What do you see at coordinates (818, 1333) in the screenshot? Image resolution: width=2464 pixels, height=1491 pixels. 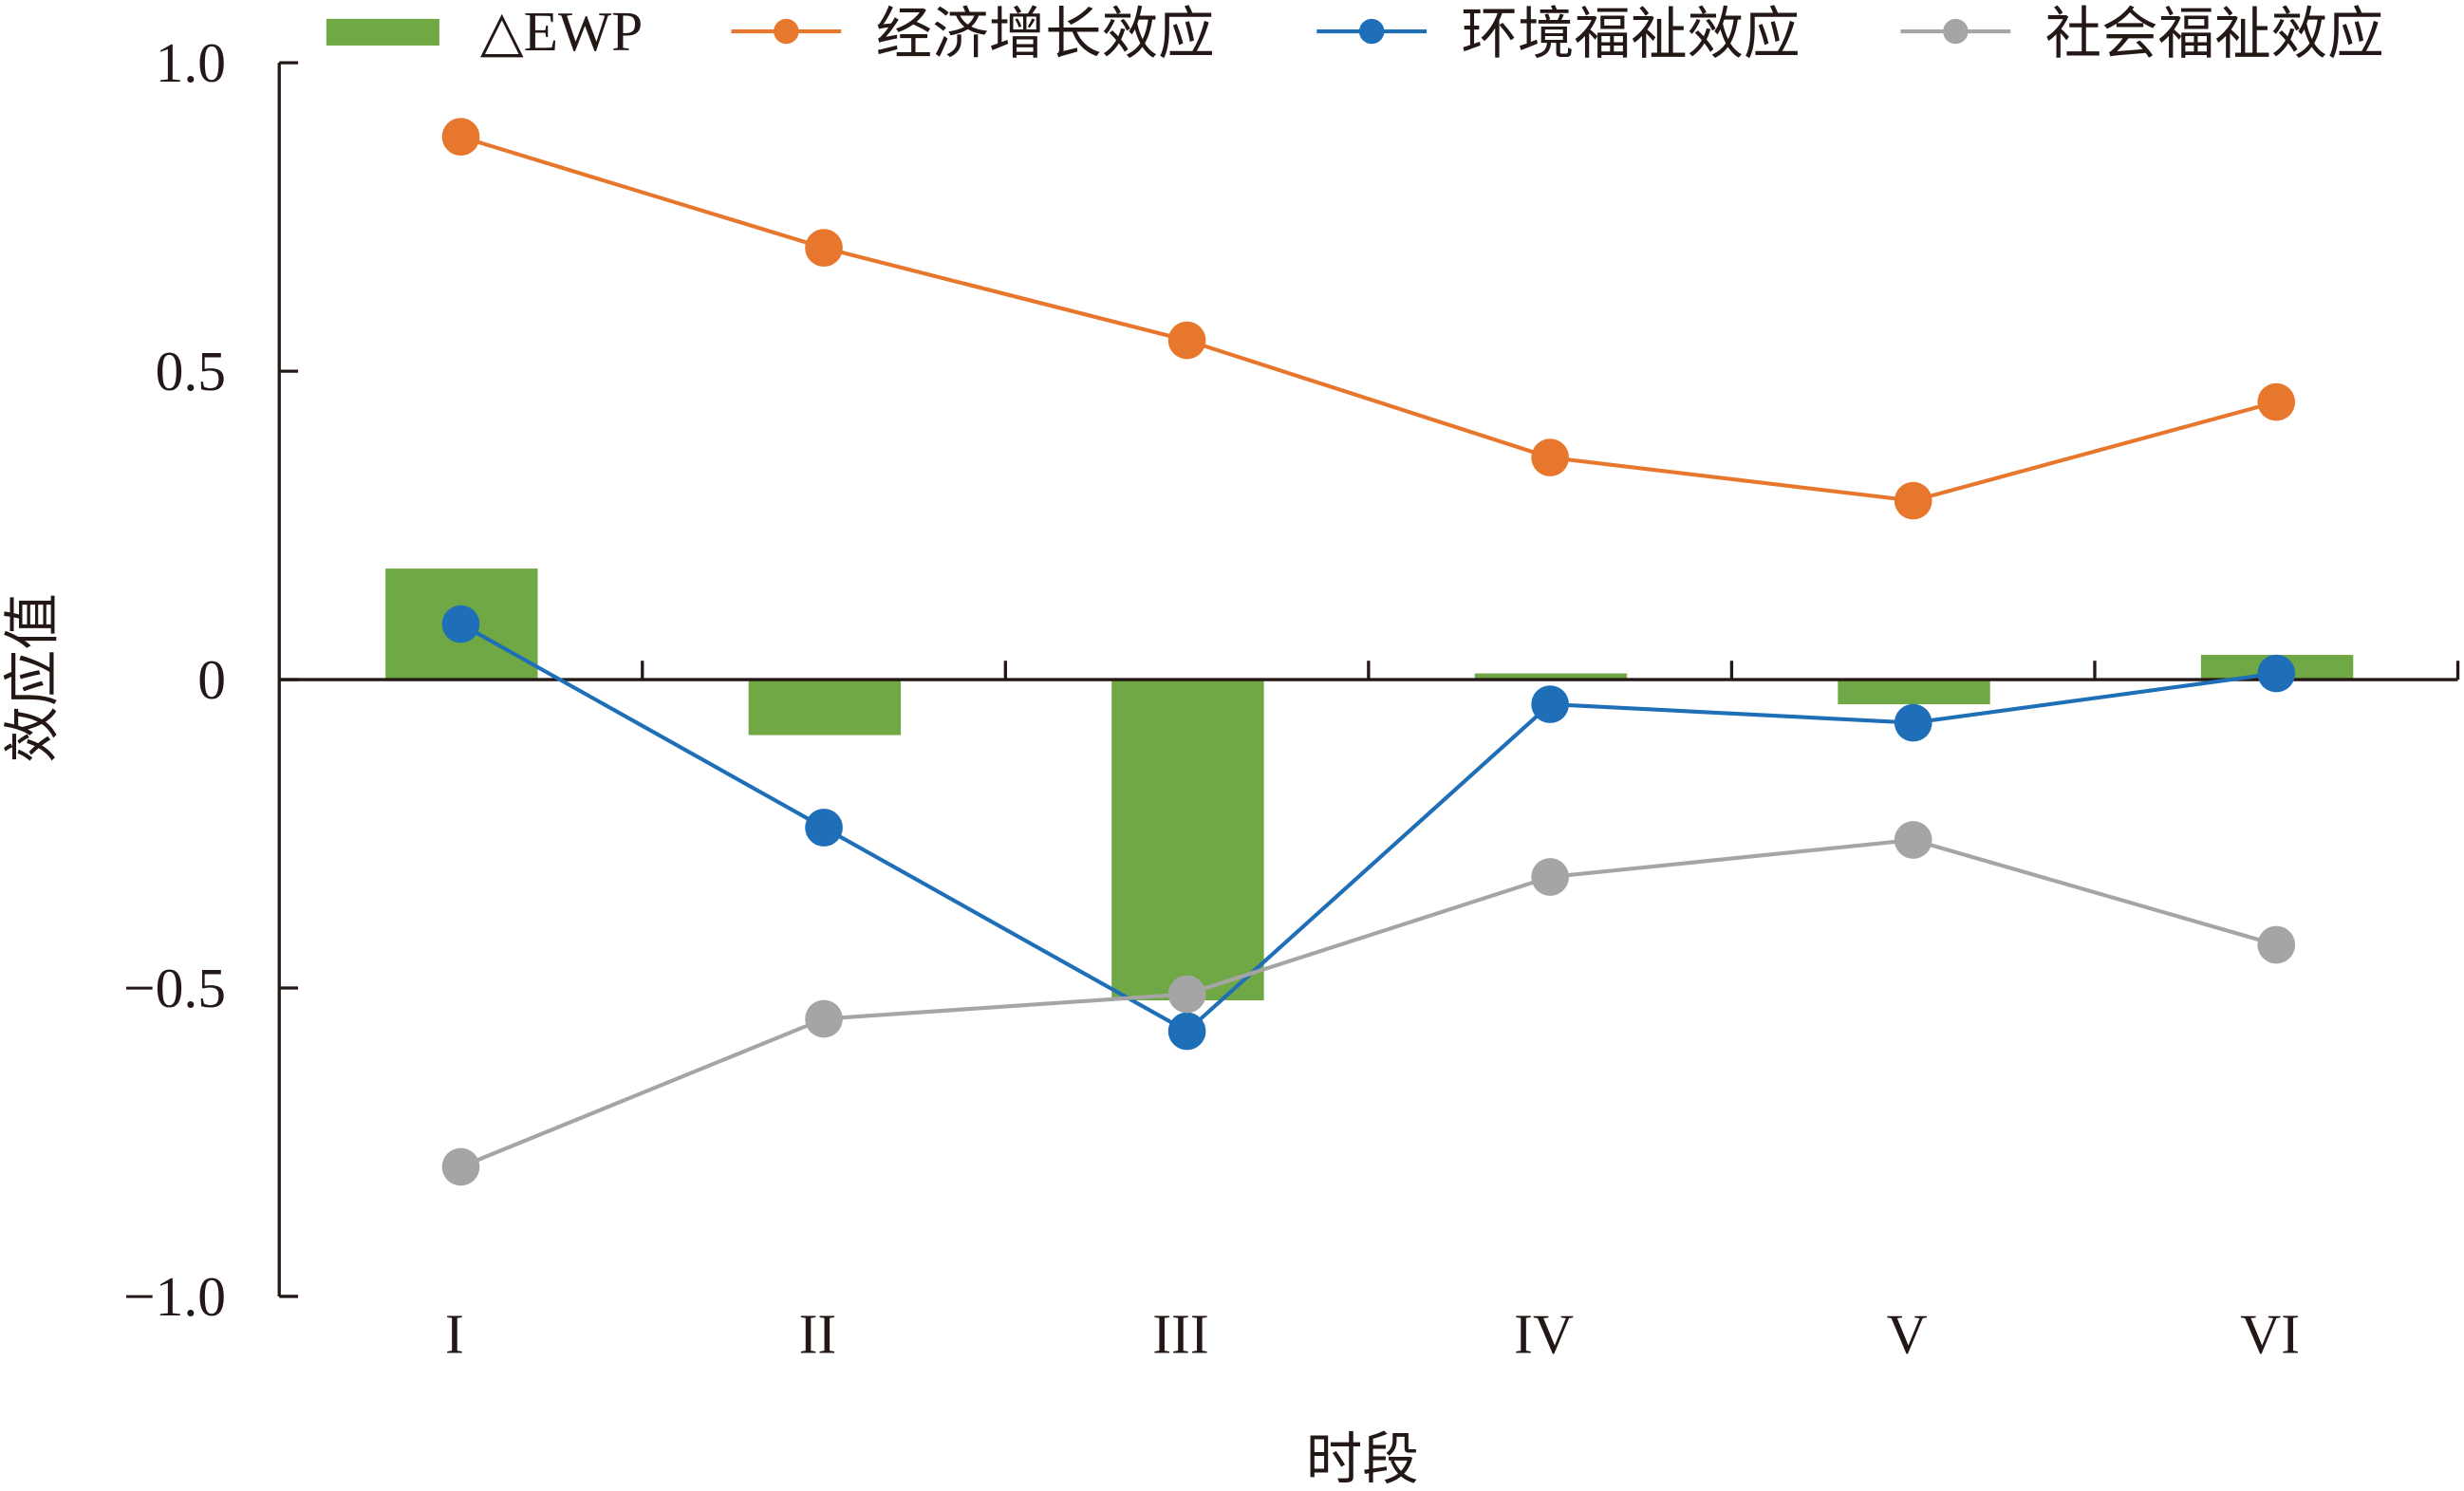 I see `x-tick-label: II` at bounding box center [818, 1333].